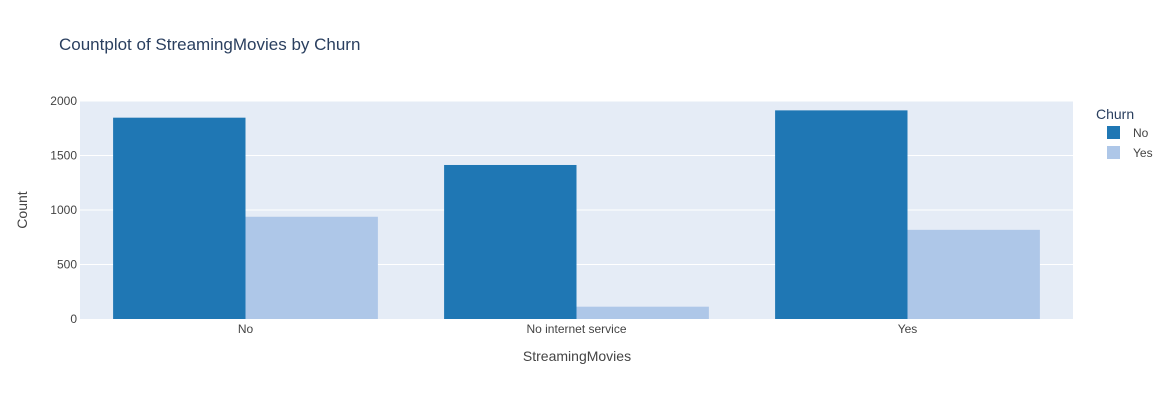 This screenshot has width=1172, height=405. What do you see at coordinates (1130, 143) in the screenshot?
I see `legend-items: No Yes` at bounding box center [1130, 143].